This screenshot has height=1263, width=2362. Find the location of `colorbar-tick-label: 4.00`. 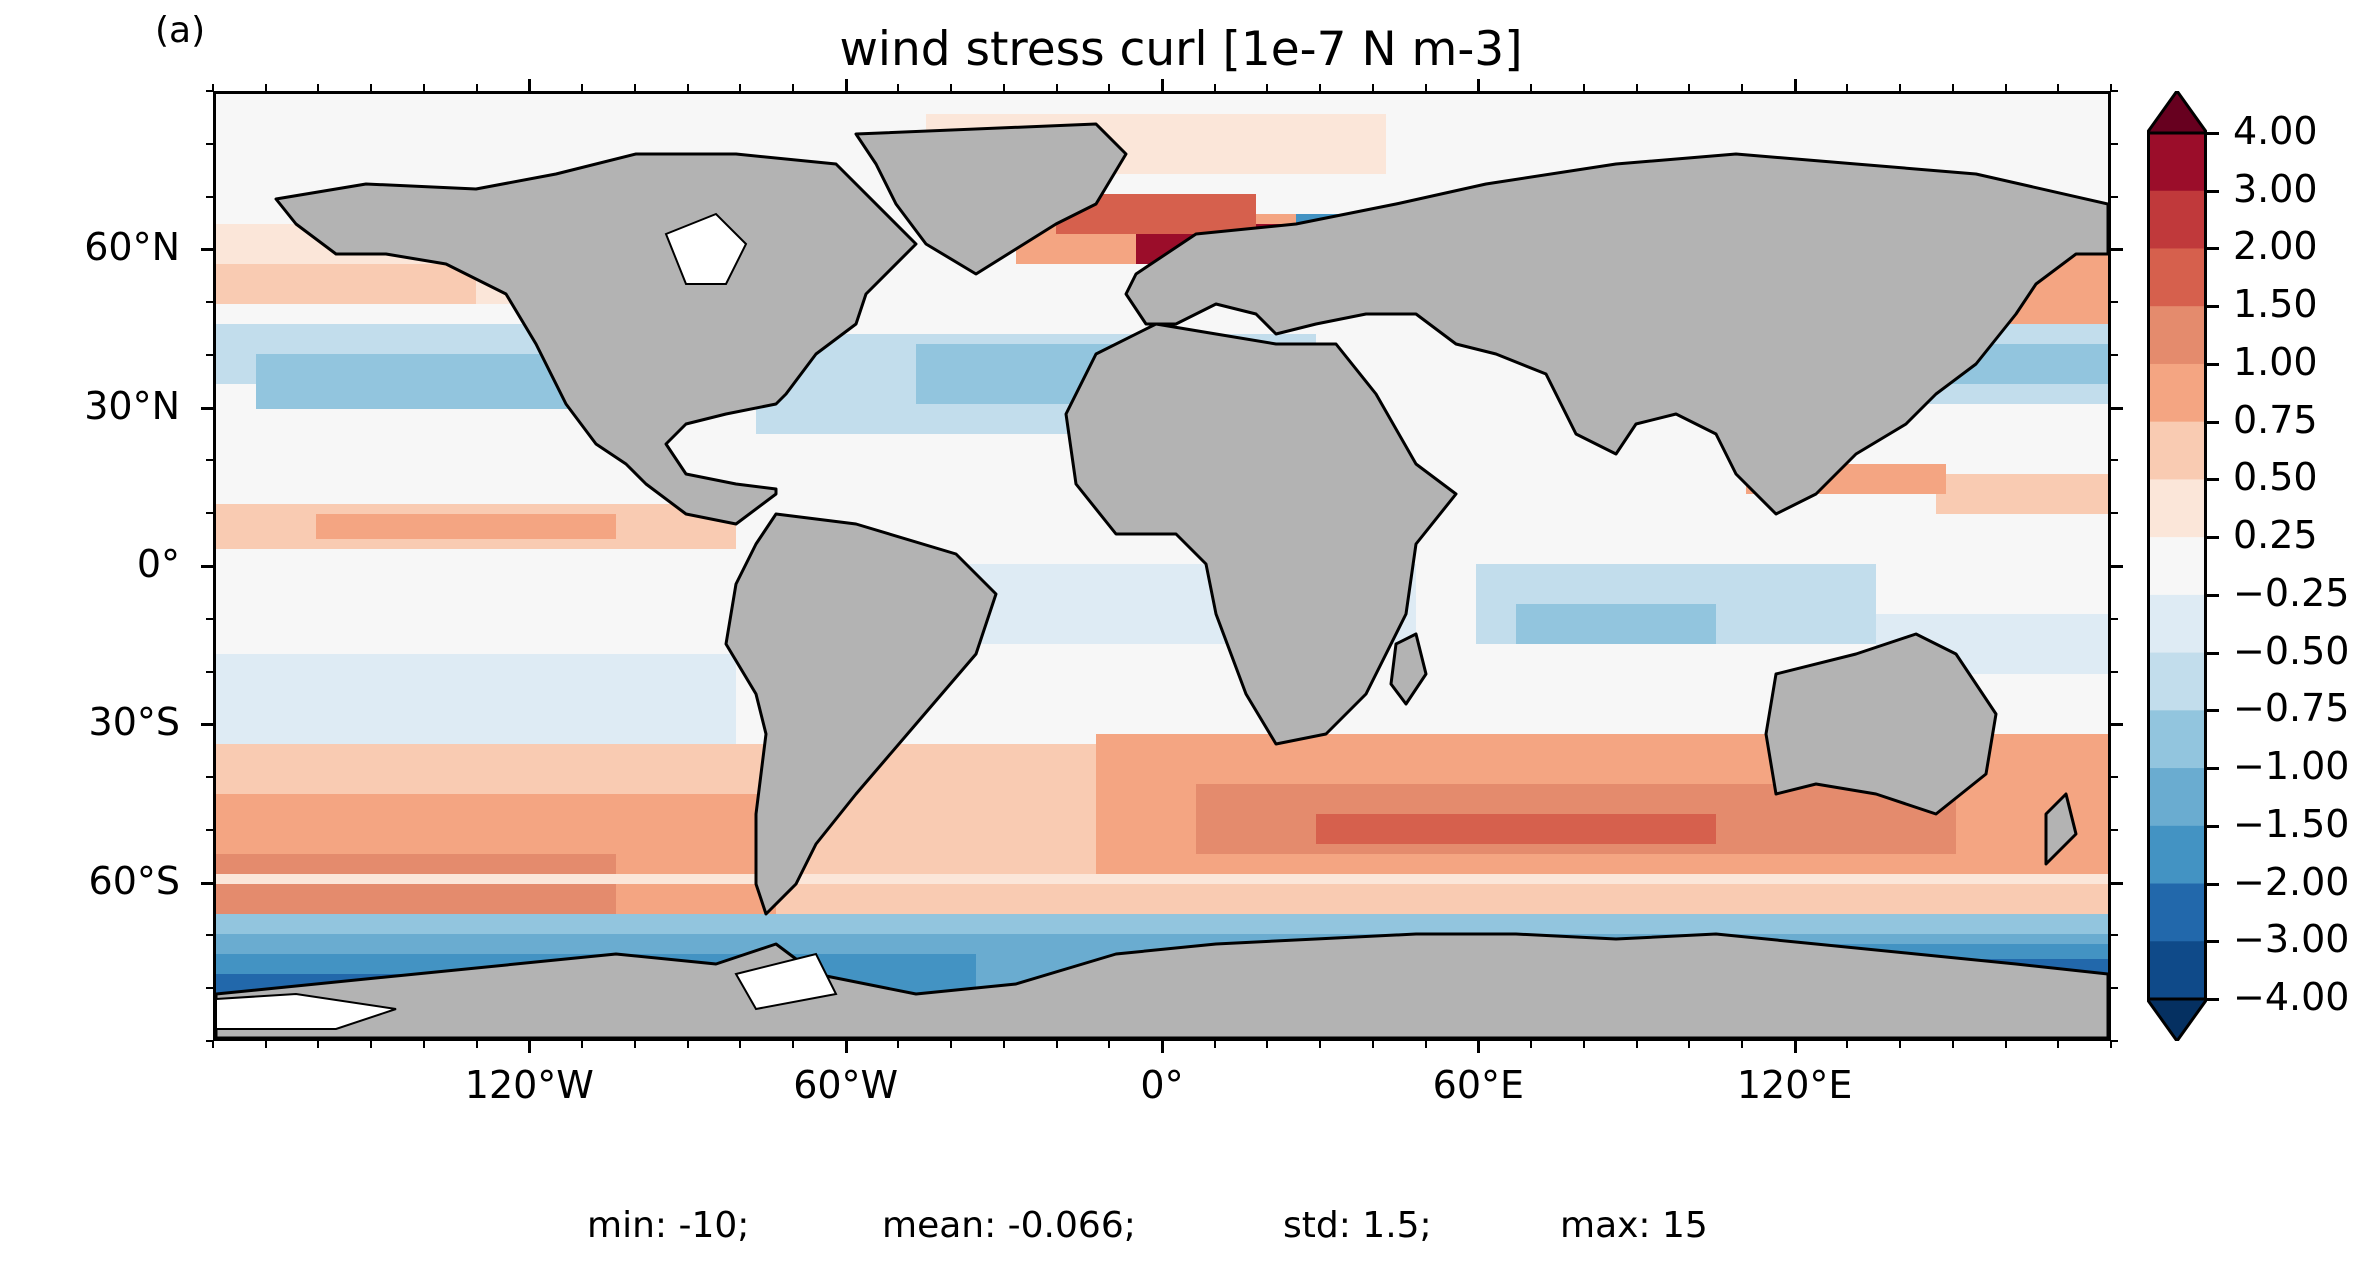

colorbar-tick-label: 4.00 is located at coordinates (2275, 131).